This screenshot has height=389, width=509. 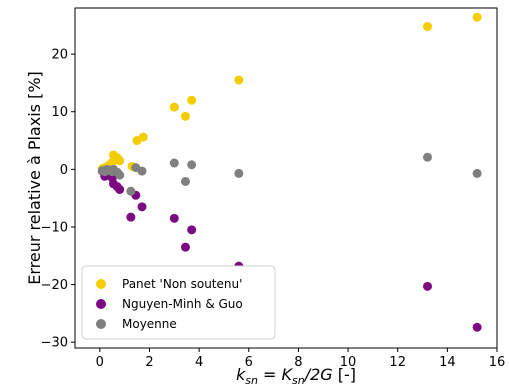 I want to click on legend-marker-panet, so click(x=101, y=284).